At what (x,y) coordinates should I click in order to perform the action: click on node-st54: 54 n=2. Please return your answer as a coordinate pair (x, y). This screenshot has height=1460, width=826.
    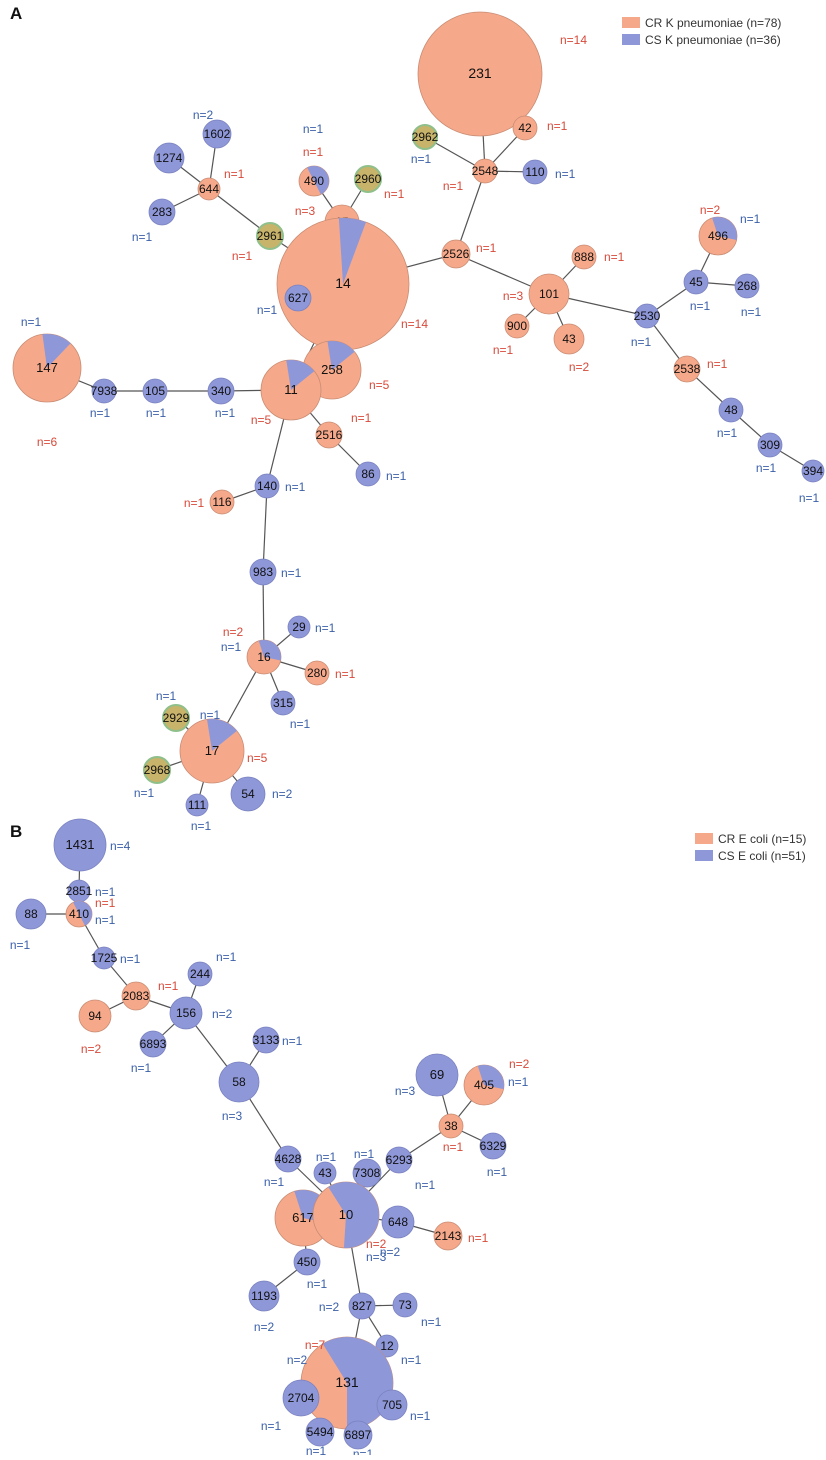
    Looking at the image, I should click on (261, 794).